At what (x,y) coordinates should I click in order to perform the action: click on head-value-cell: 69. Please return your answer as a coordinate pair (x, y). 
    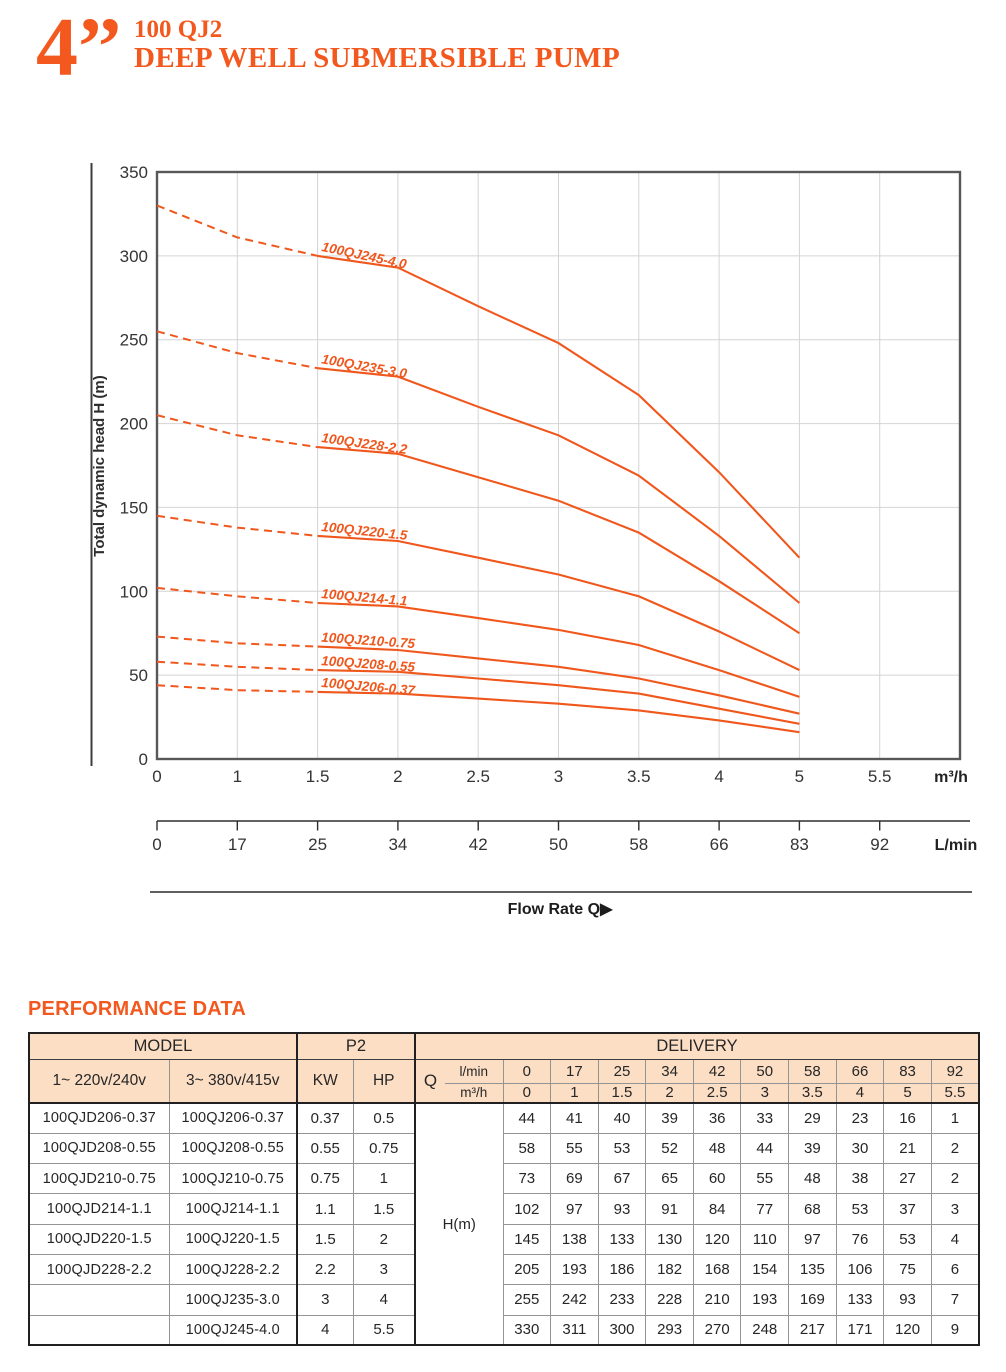
    Looking at the image, I should click on (574, 1179).